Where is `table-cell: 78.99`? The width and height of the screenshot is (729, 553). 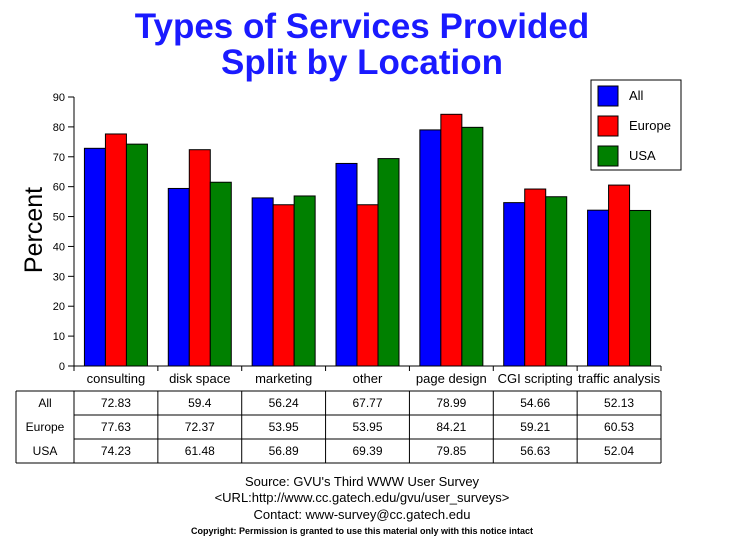
table-cell: 78.99 is located at coordinates (451, 403).